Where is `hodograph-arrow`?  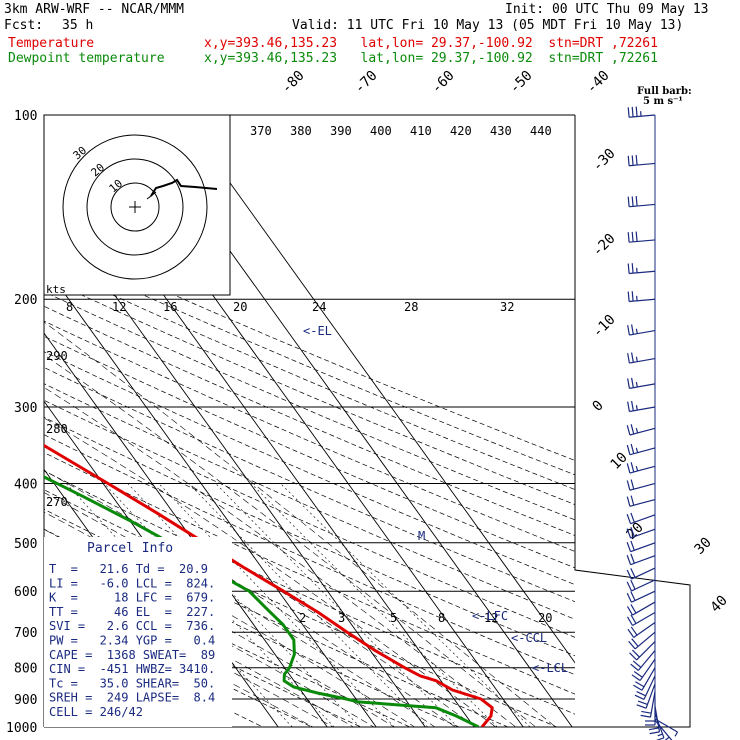 hodograph-arrow is located at coordinates (151, 195).